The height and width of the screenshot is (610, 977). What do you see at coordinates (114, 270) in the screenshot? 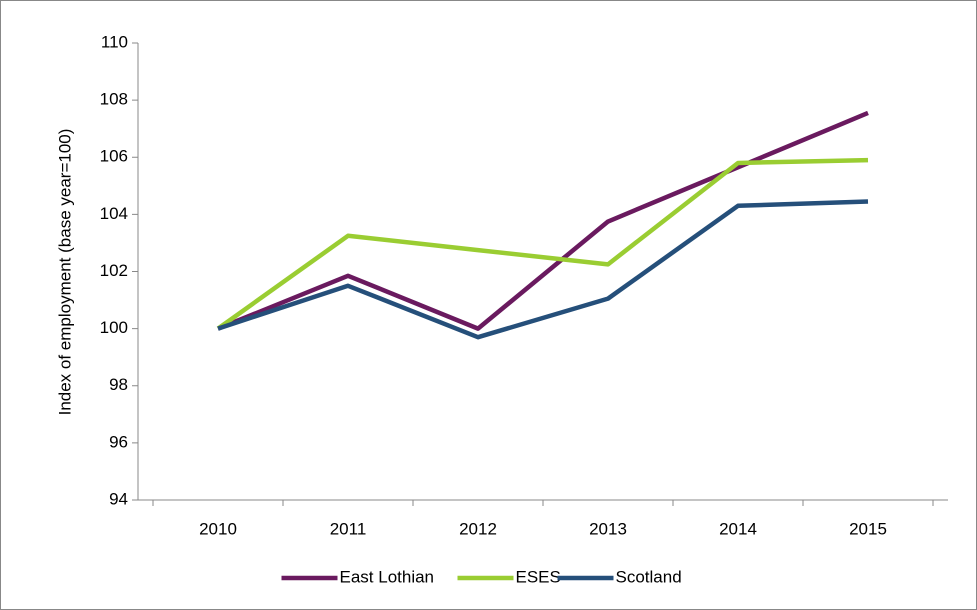
I see `y-tick-label: 102` at bounding box center [114, 270].